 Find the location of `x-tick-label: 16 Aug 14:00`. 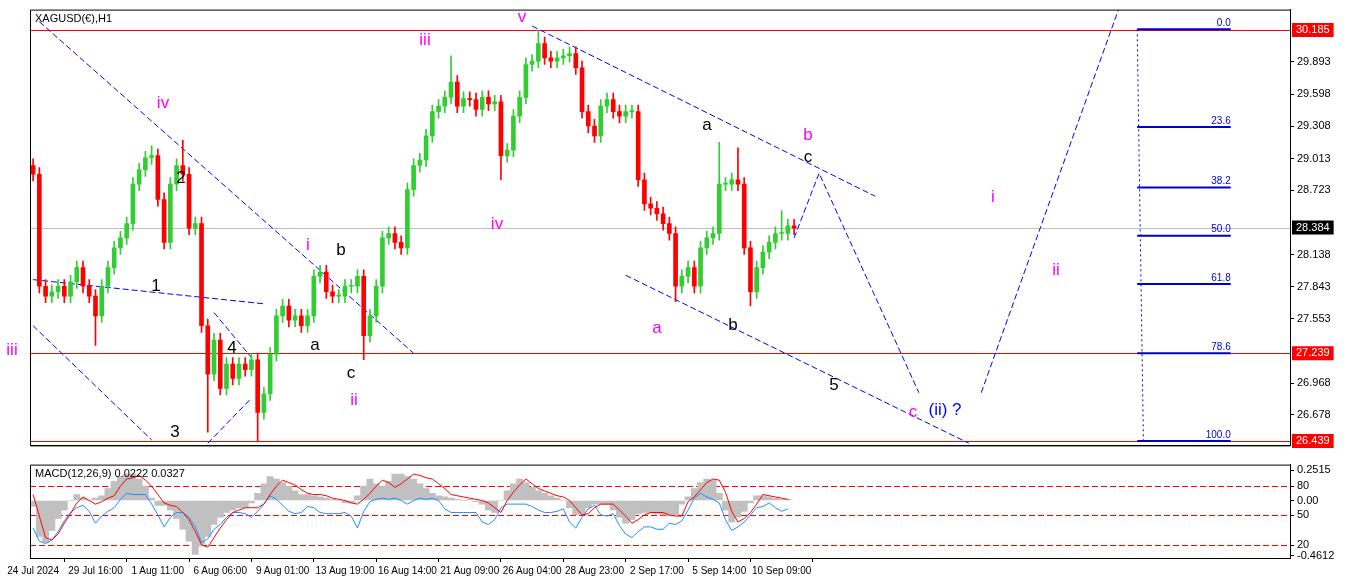

x-tick-label: 16 Aug 14:00 is located at coordinates (407, 570).